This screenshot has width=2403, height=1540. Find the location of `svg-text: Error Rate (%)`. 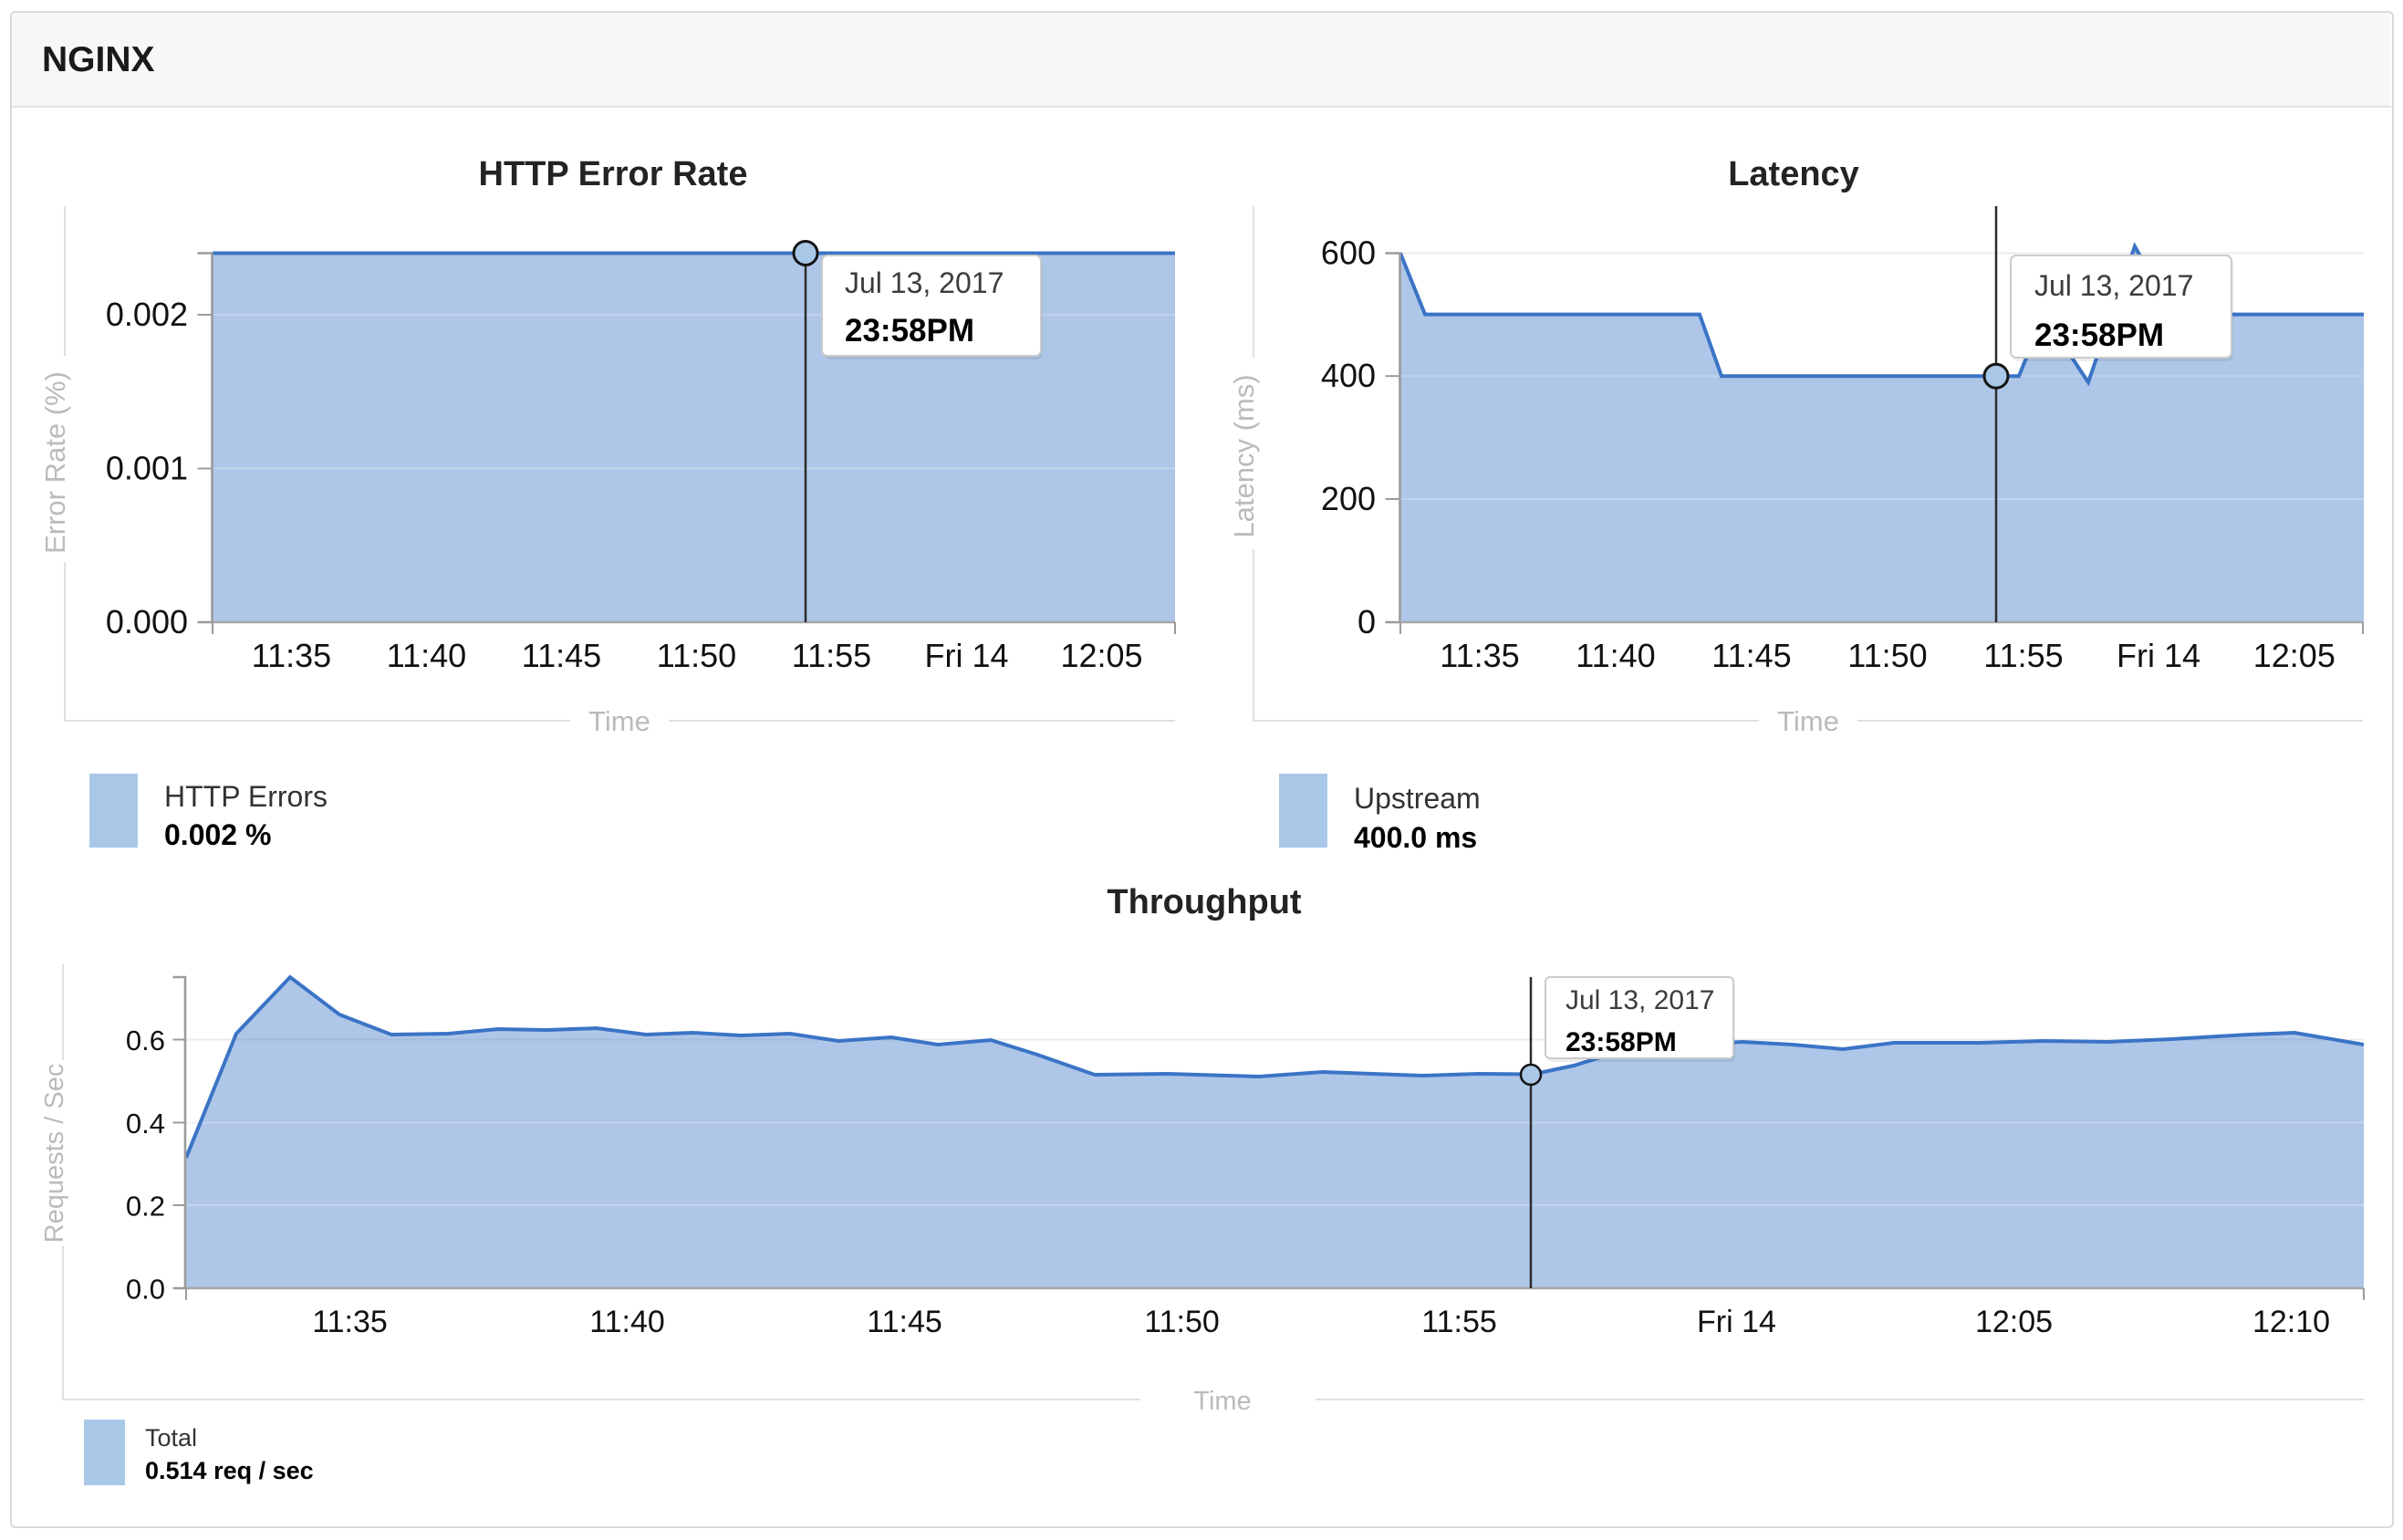

svg-text: Error Rate (%) is located at coordinates (55, 462).